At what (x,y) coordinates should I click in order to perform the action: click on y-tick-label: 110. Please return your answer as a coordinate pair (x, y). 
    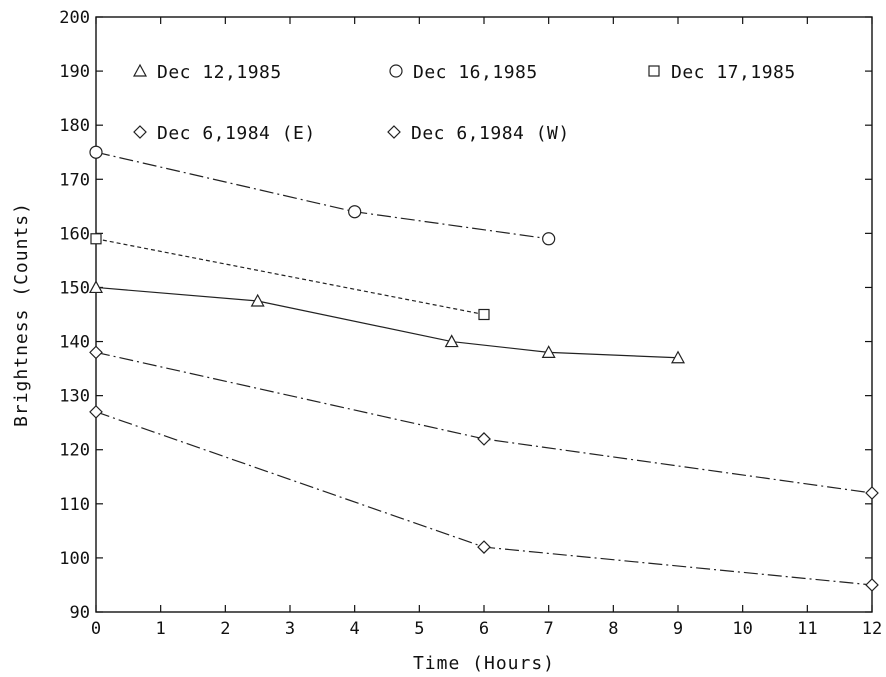
    Looking at the image, I should click on (74, 505).